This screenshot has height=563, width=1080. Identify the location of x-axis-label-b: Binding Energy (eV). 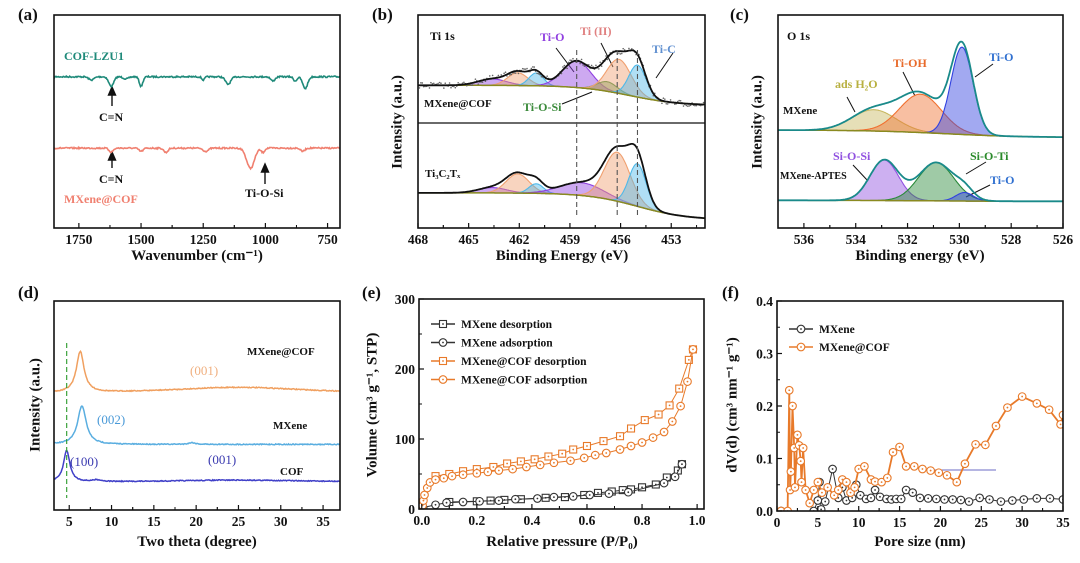
(562, 256).